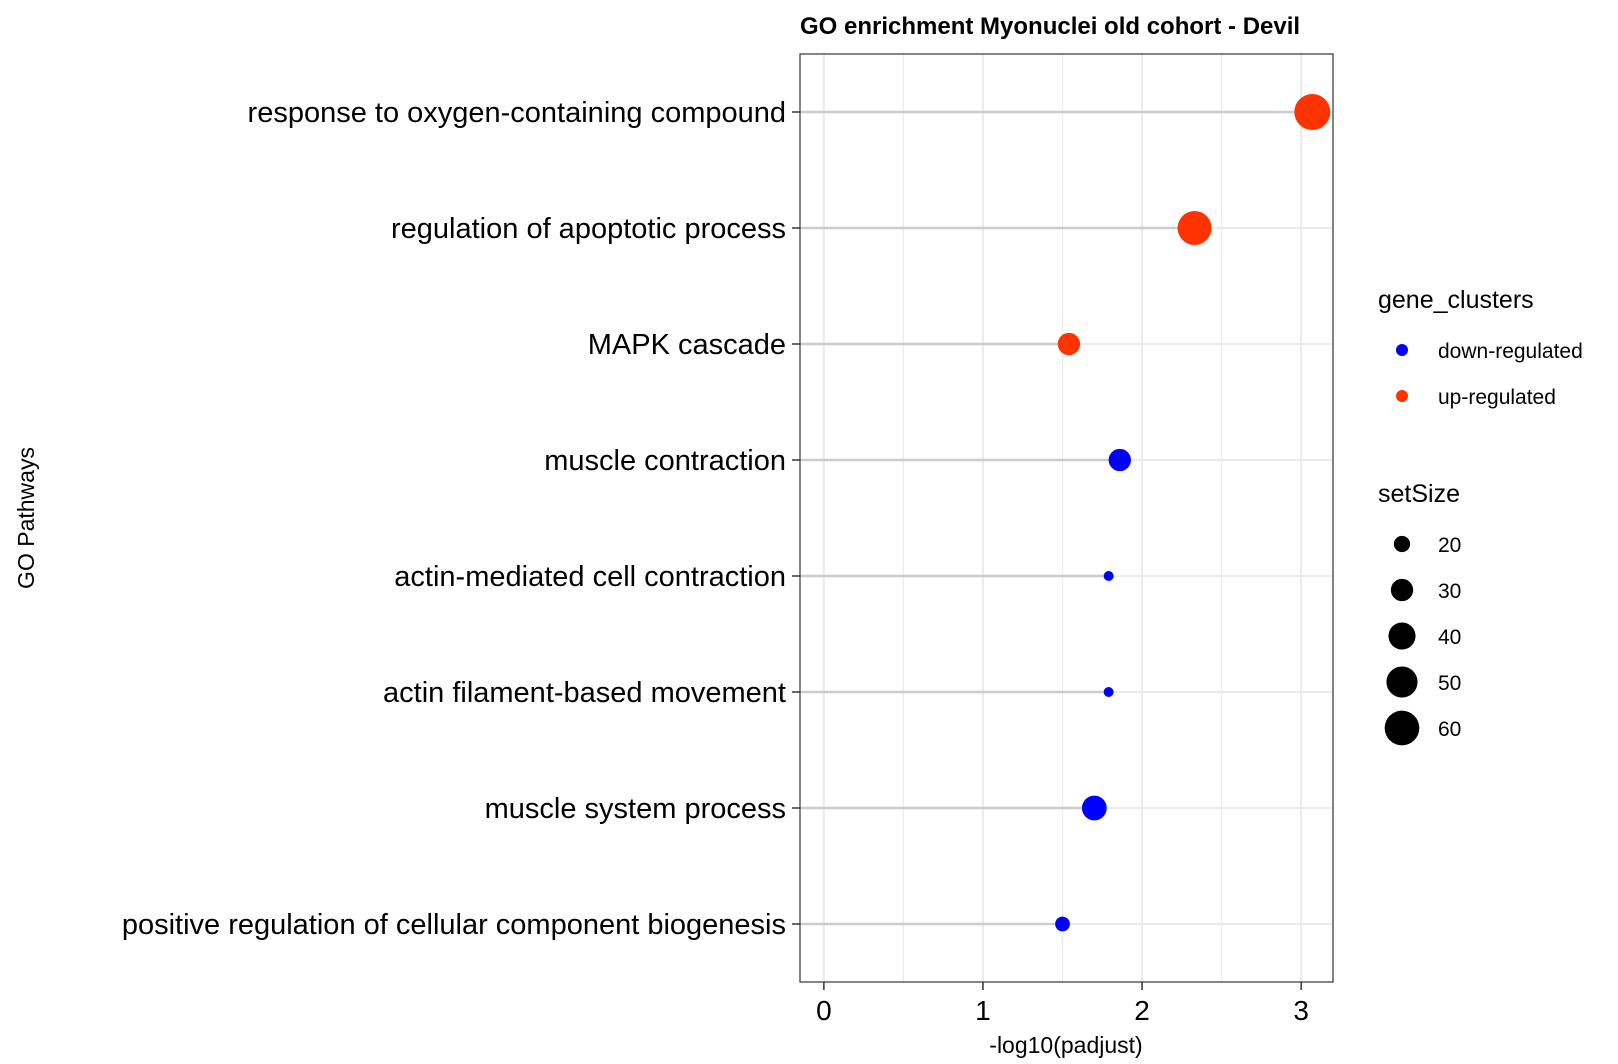  I want to click on y-tick-label: actin filament-based movement, so click(584, 693).